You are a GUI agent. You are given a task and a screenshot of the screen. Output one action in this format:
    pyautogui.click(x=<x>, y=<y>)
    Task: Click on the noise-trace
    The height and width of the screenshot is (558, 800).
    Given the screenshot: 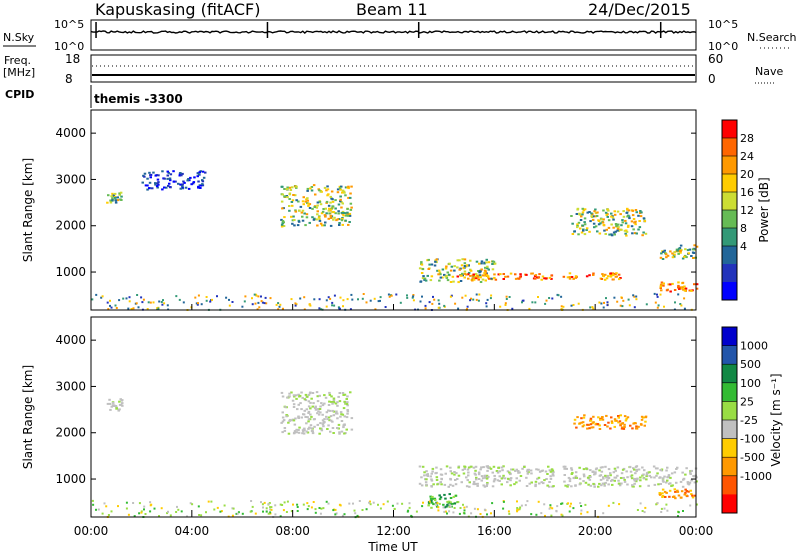 What is the action you would take?
    pyautogui.click(x=393, y=30)
    